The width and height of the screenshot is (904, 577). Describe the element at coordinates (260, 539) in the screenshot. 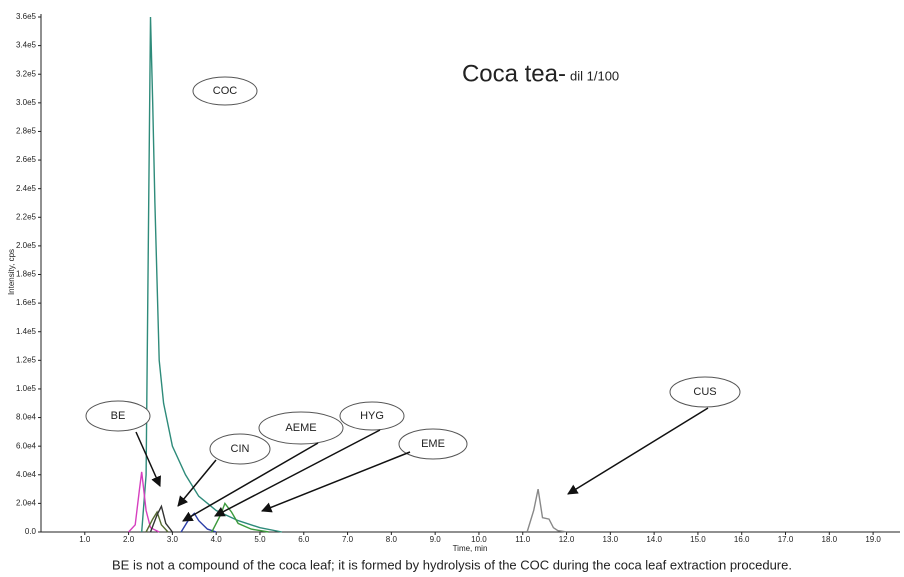

I see `x-tick-label: 5.0` at that location.